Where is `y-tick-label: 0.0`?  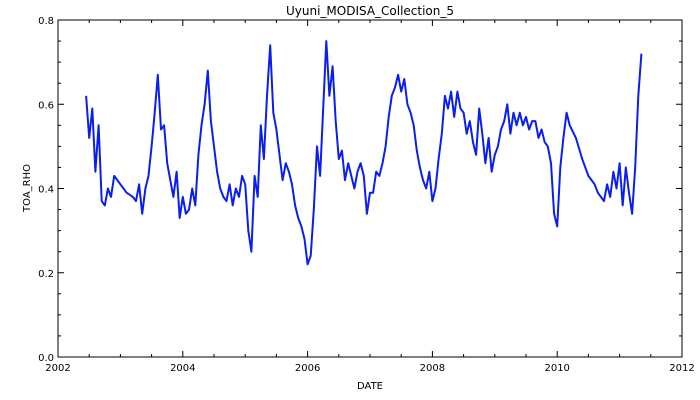
y-tick-label: 0.0 is located at coordinates (46, 358).